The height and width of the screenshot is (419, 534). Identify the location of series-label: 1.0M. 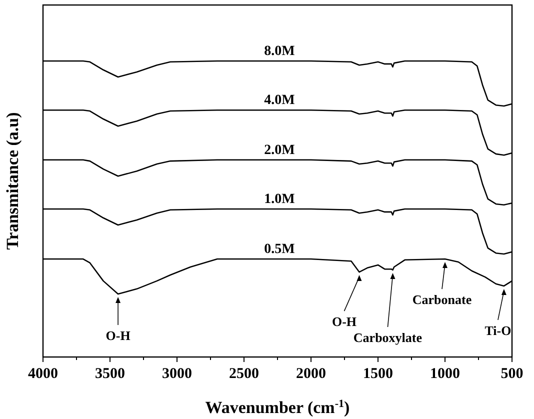
(279, 199).